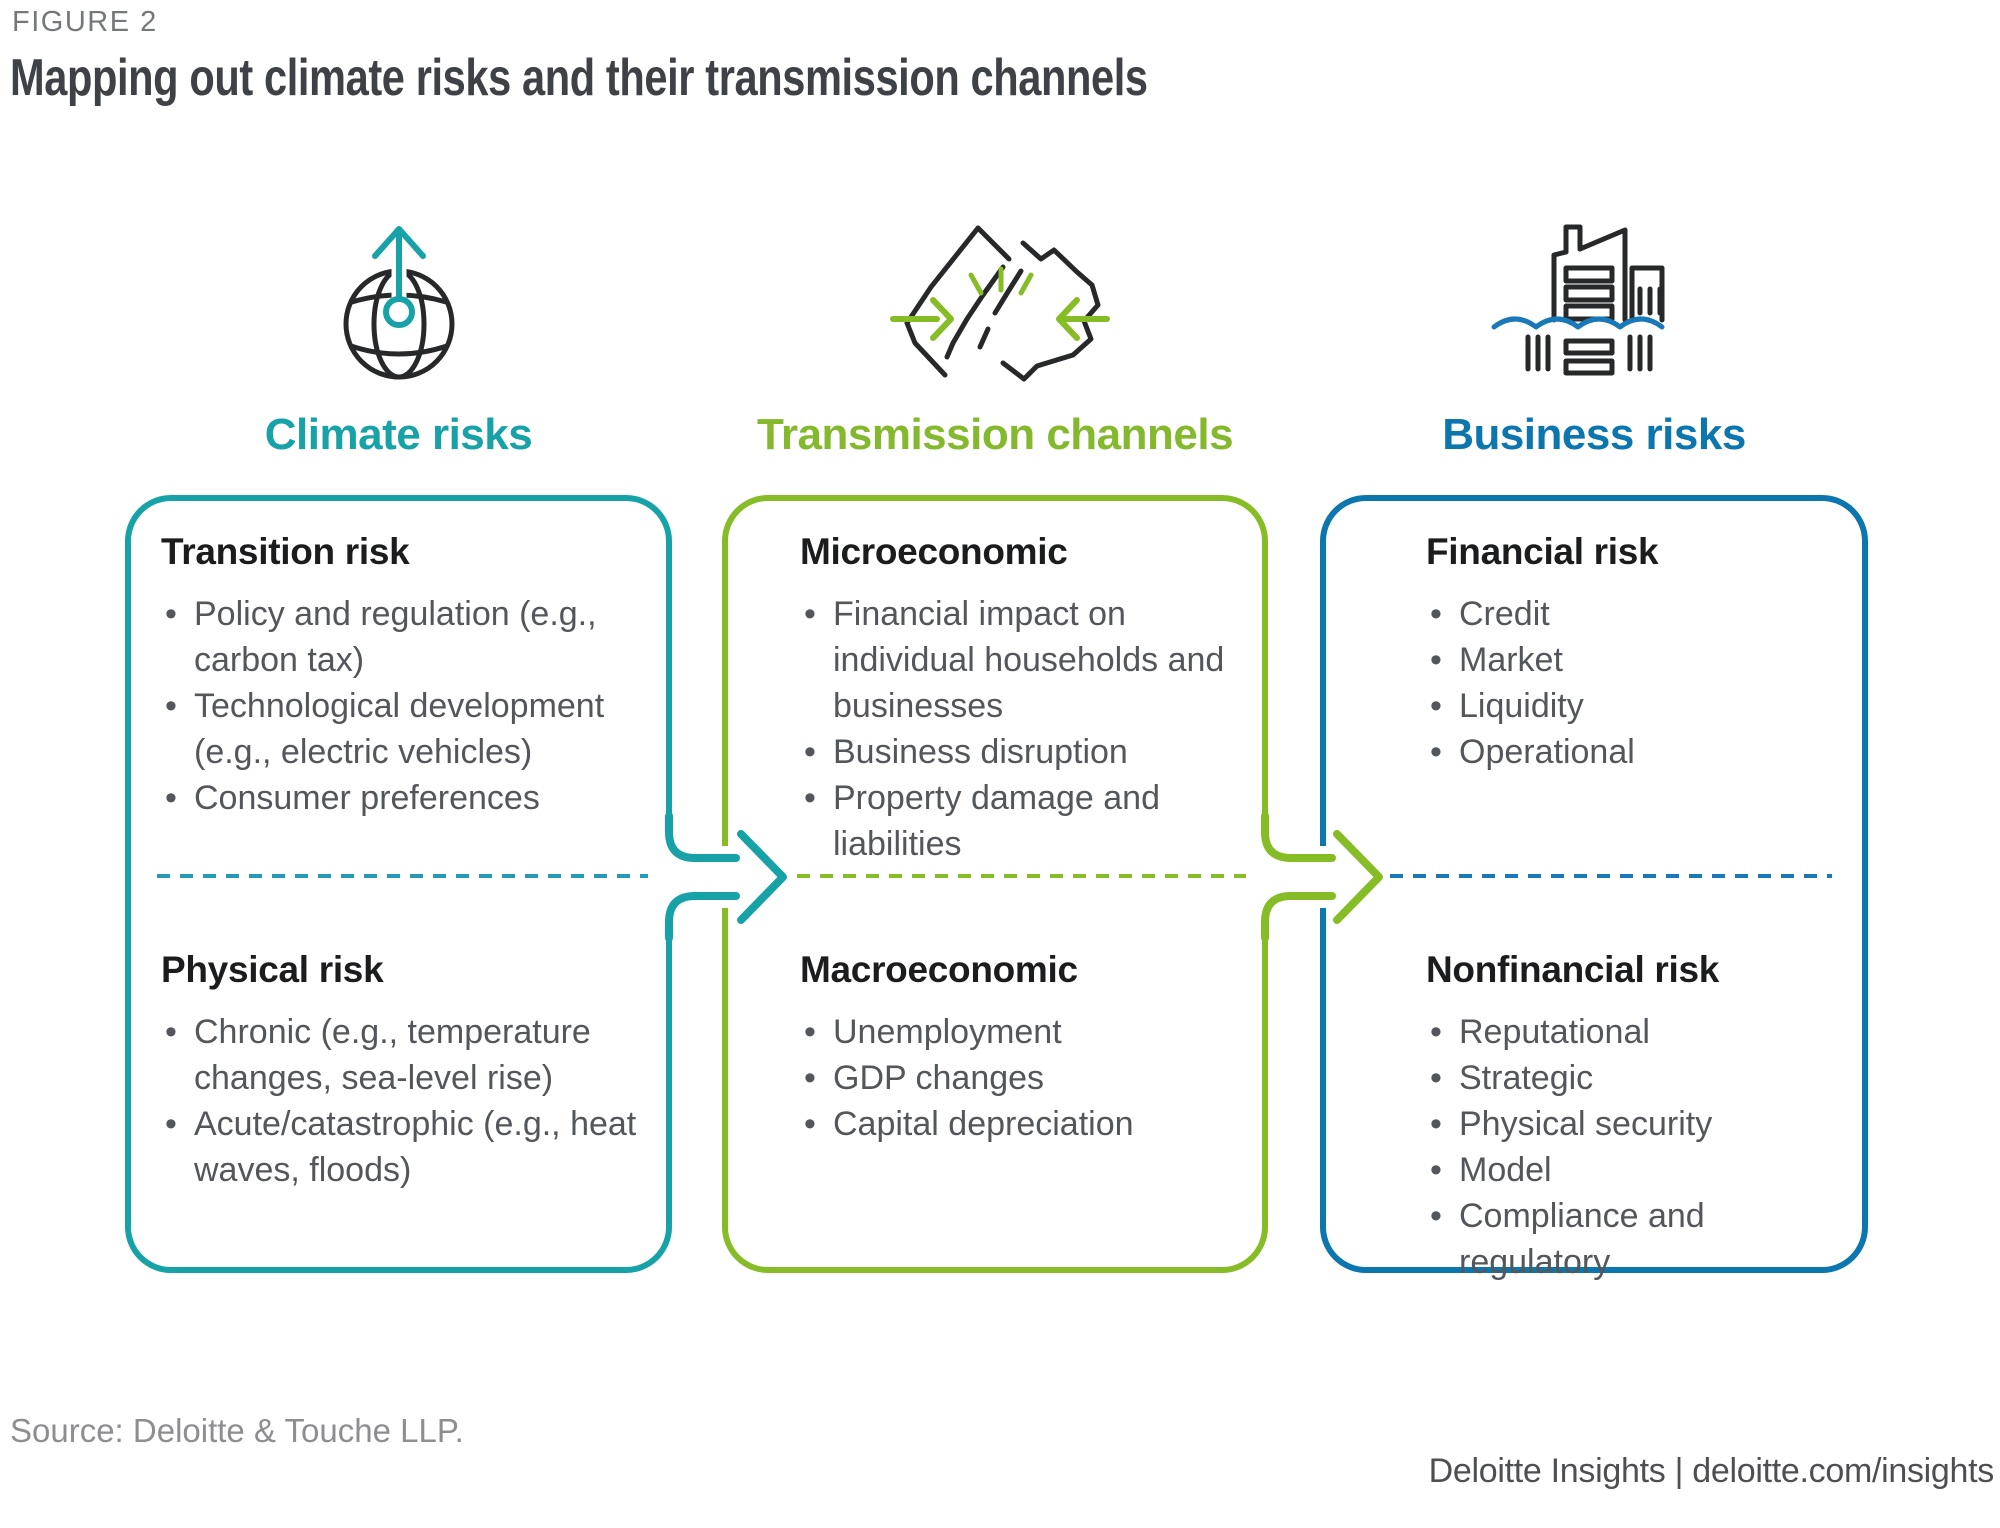 Image resolution: width=2000 pixels, height=1528 pixels. I want to click on source-note: Source: Deloitte & Touche LLP., so click(237, 1430).